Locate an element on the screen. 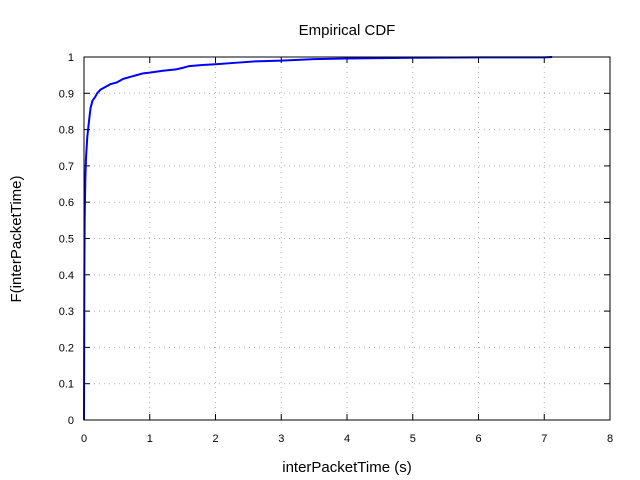 This screenshot has width=640, height=480. x-axis-label: interPacketTime (s) is located at coordinates (346, 467).